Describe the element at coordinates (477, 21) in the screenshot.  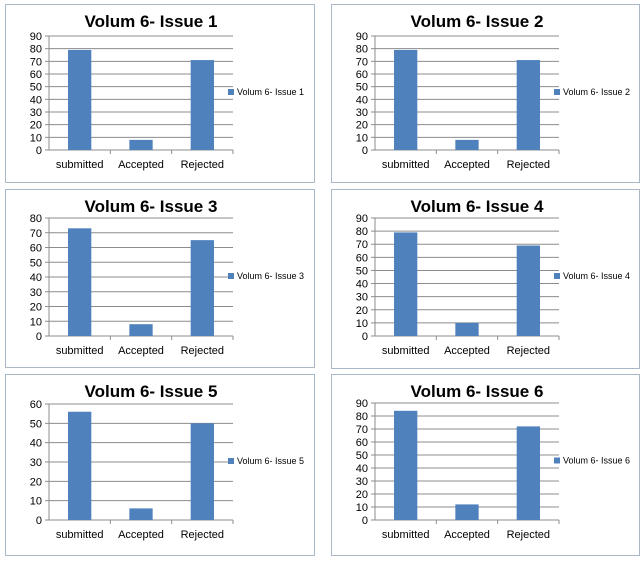
I see `chart-title: Volum 6- Issue 2` at that location.